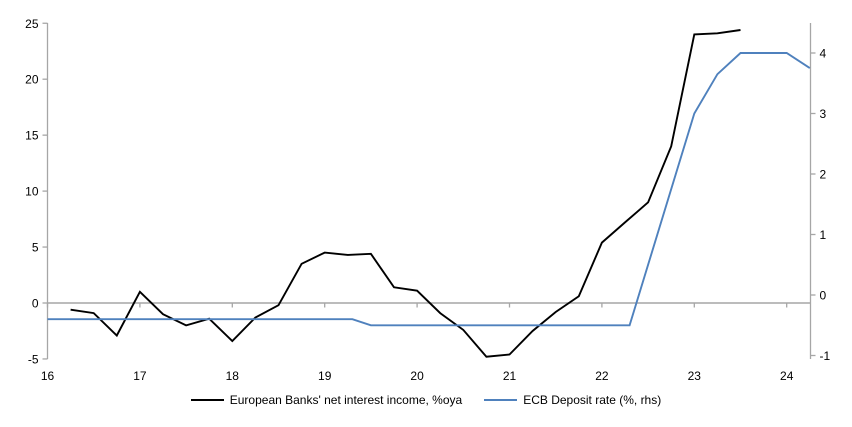 The image size is (852, 427). Describe the element at coordinates (592, 400) in the screenshot. I see `legend-label-ecb: ECB Deposit rate (%, rhs)` at that location.